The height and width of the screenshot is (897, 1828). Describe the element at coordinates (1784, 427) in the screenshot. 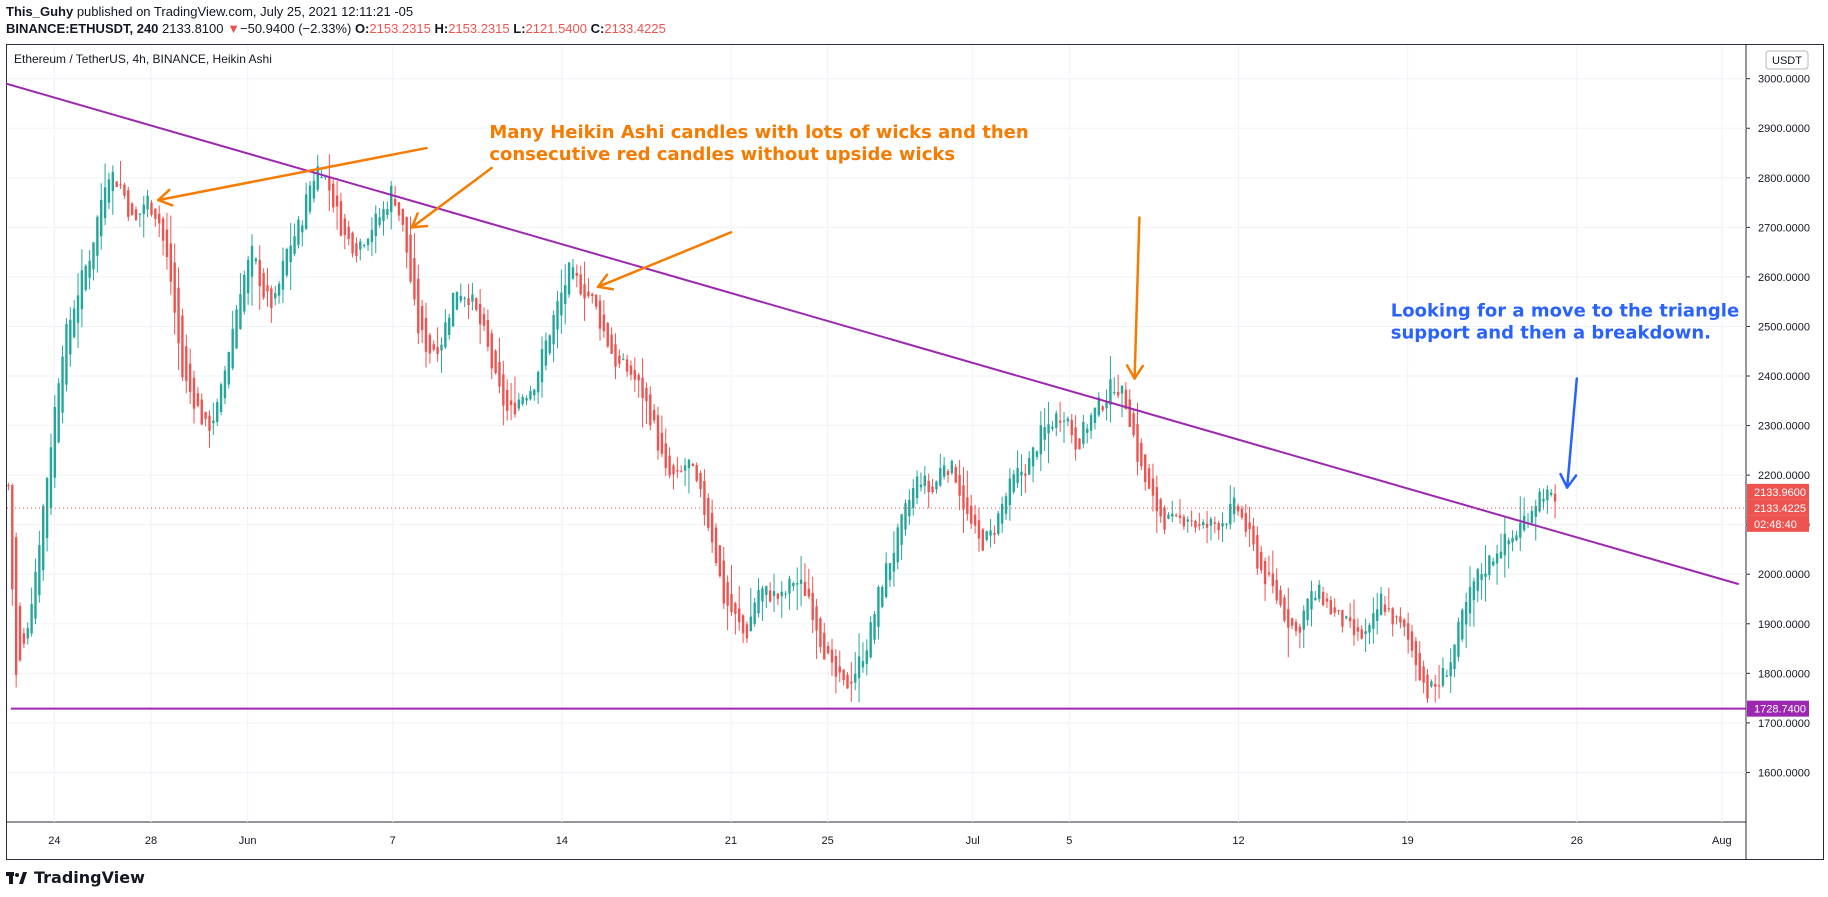

I see `y-tick-label: 2300.0000` at that location.